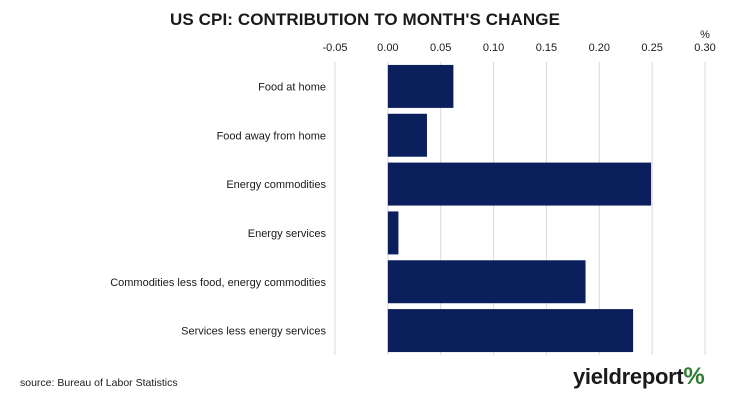  I want to click on yieldreport-logo: yieldreport%, so click(639, 377).